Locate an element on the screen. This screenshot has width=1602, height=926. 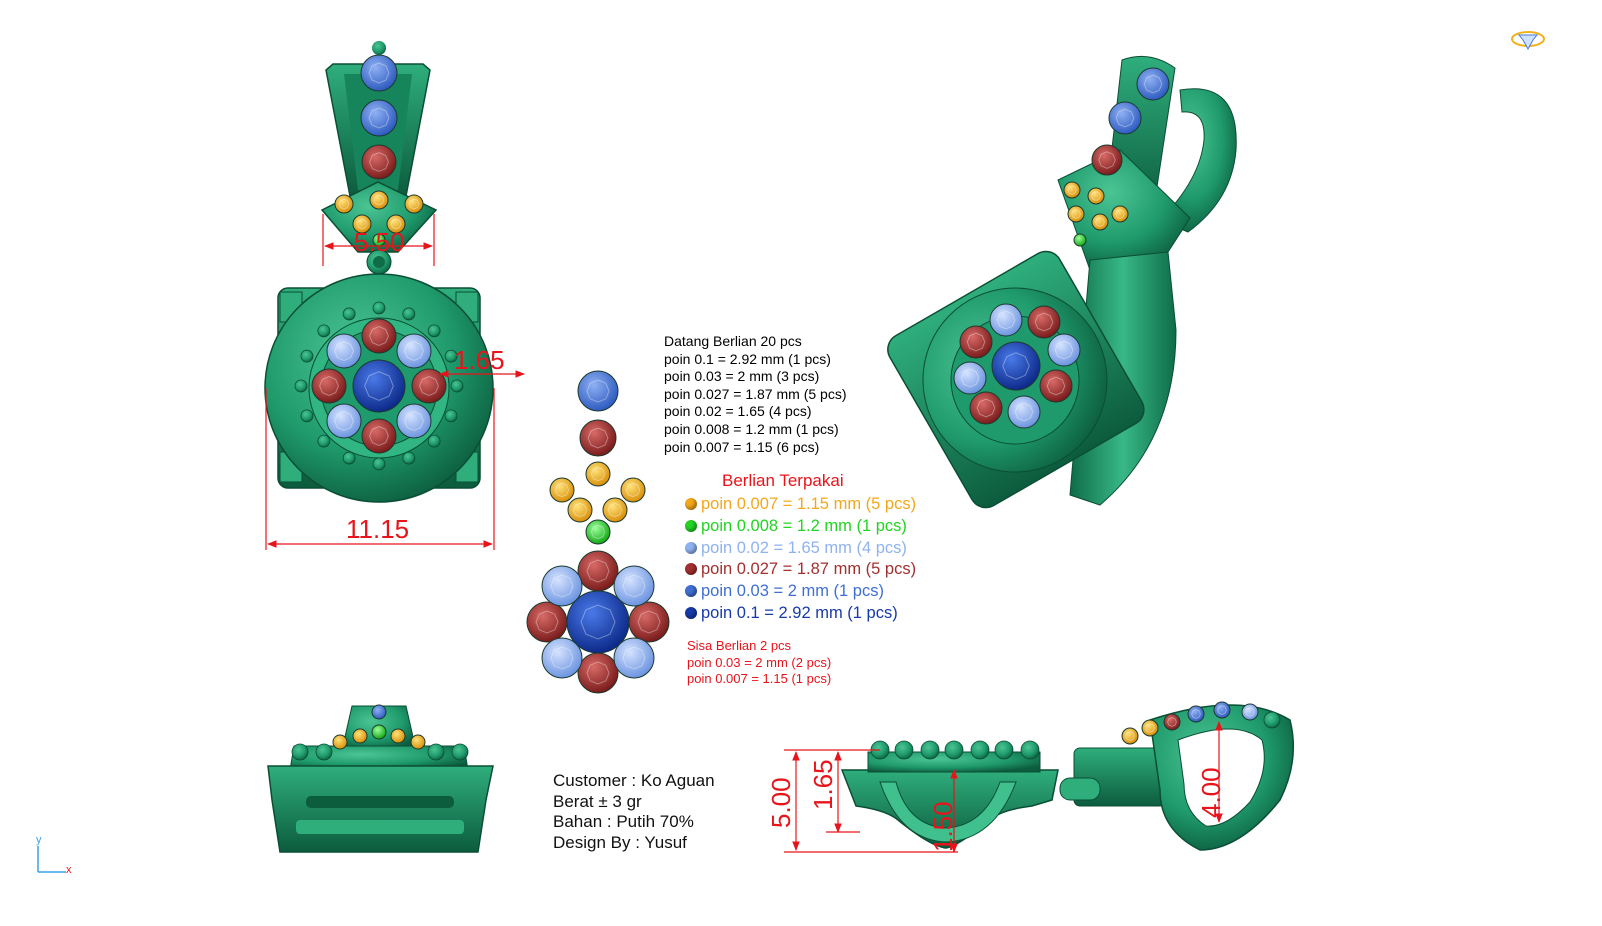
used-row-label: poin 0.007 = 1.15 mm (5 pcs) is located at coordinates (809, 504).